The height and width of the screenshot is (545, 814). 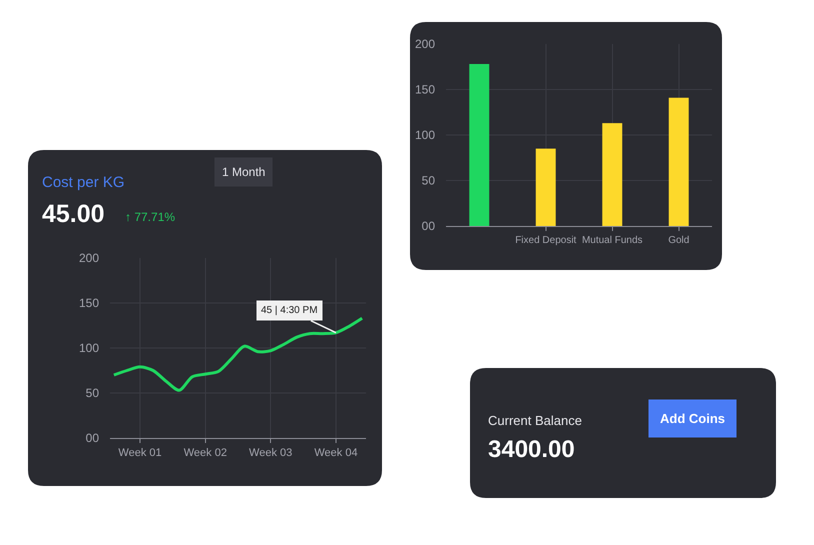 I want to click on text: 3400.00, so click(x=531, y=449).